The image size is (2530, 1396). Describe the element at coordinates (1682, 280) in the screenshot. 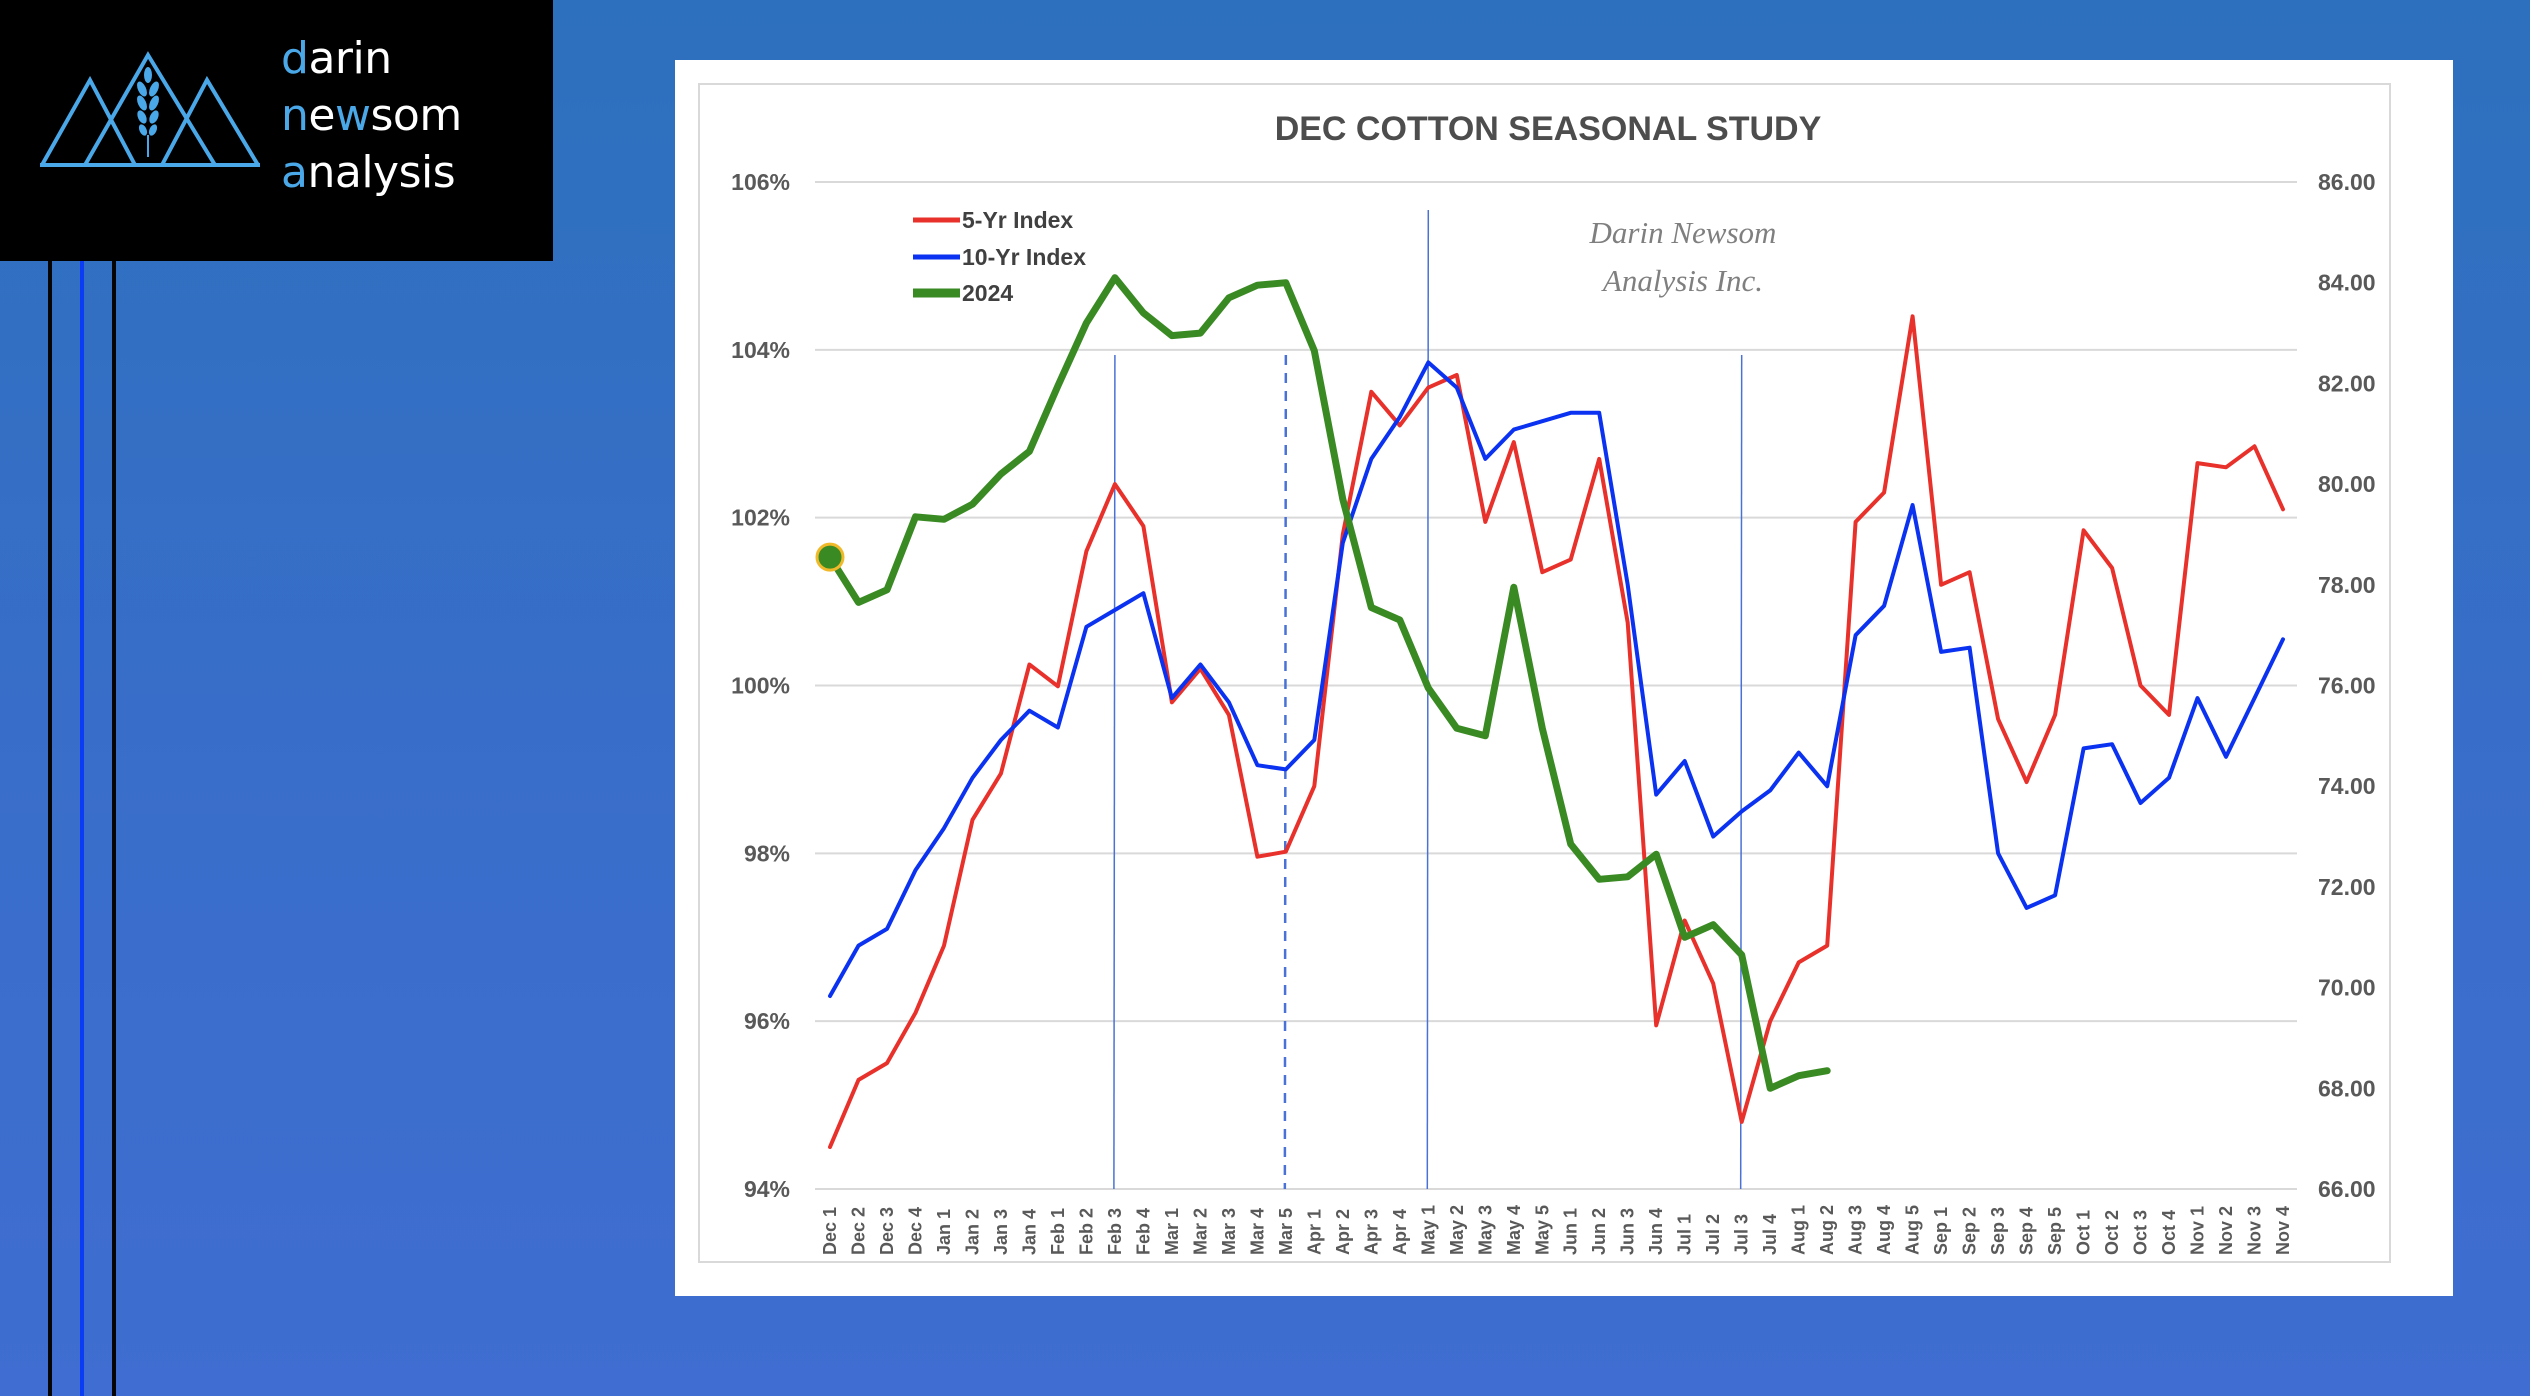

I see `watermark-line-2: Analysis Inc.` at that location.